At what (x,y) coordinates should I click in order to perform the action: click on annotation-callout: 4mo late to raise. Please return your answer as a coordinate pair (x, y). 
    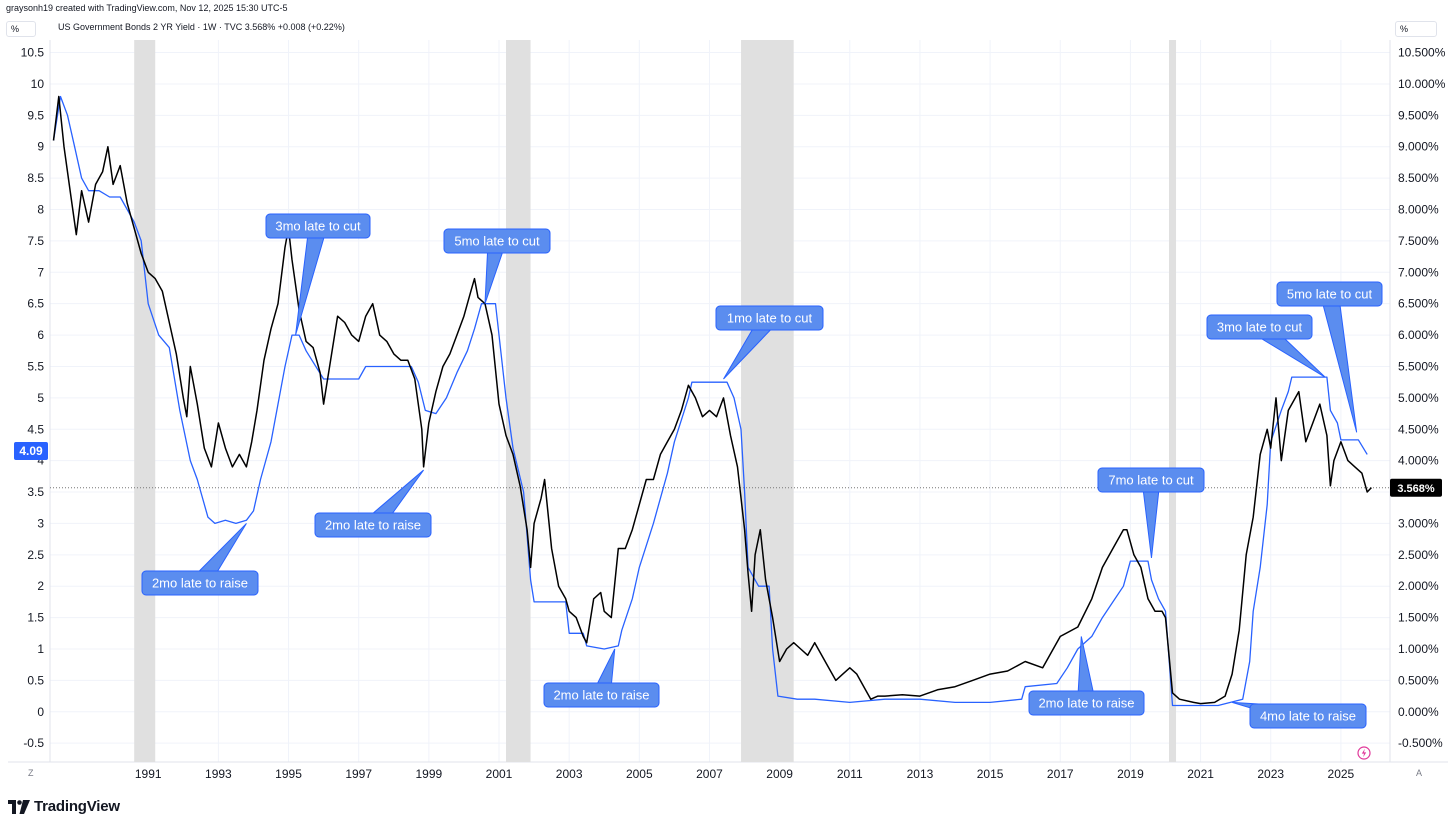
    Looking at the image, I should click on (1299, 715).